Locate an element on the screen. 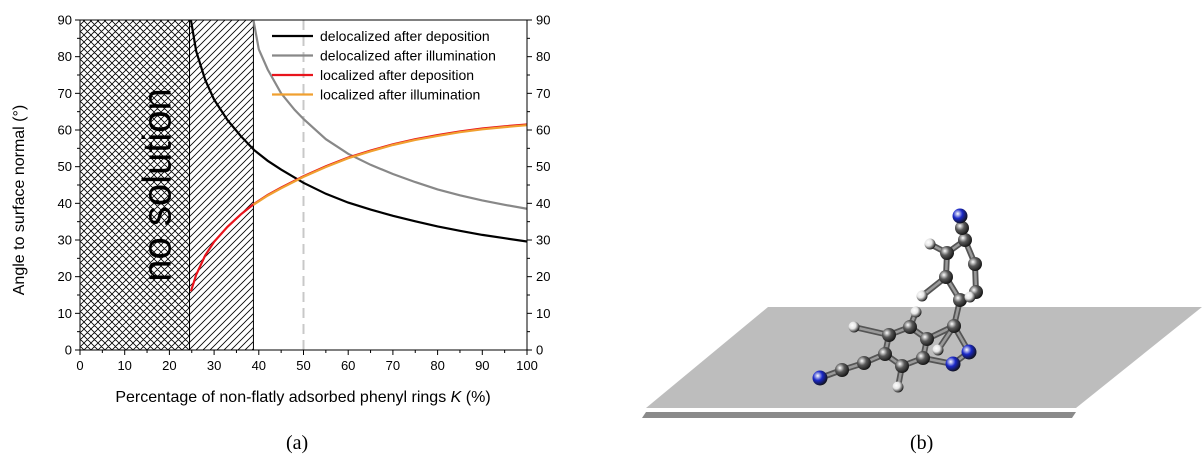 Image resolution: width=1204 pixels, height=463 pixels. x-tick-label: 20 is located at coordinates (169, 365).